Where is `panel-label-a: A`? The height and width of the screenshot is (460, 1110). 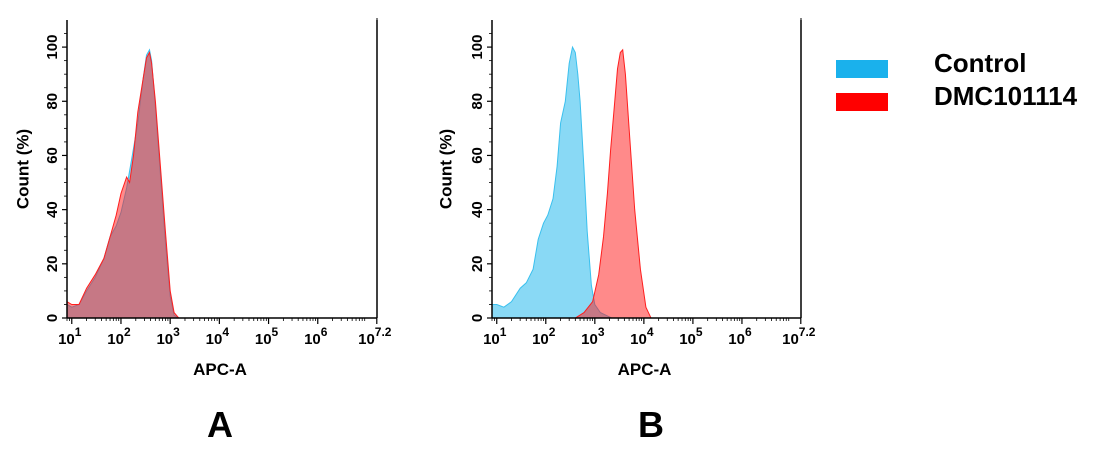
panel-label-a: A is located at coordinates (220, 424).